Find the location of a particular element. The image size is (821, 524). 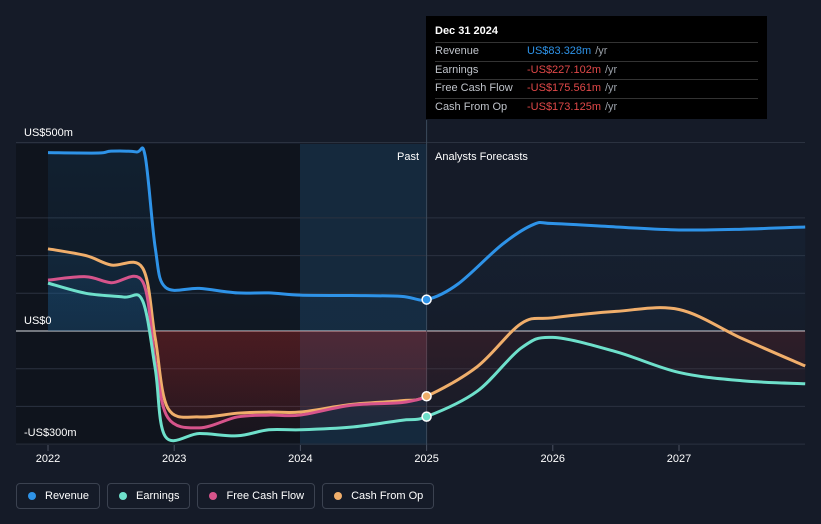

tooltip-row: Revenue US$83.328m/yr is located at coordinates (596, 51).